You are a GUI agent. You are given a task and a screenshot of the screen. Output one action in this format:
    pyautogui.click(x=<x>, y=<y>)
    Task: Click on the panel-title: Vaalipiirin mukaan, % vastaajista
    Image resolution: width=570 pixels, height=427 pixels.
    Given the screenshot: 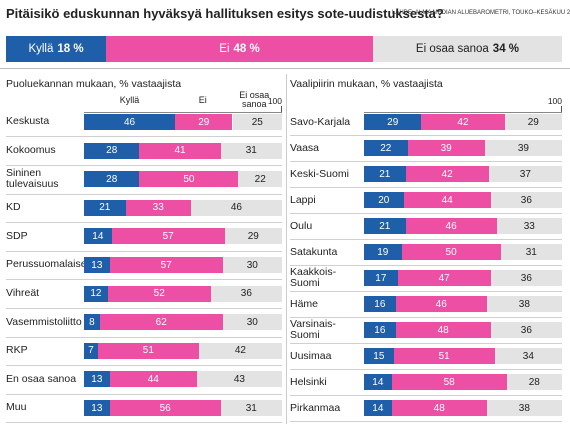 What is the action you would take?
    pyautogui.click(x=366, y=84)
    